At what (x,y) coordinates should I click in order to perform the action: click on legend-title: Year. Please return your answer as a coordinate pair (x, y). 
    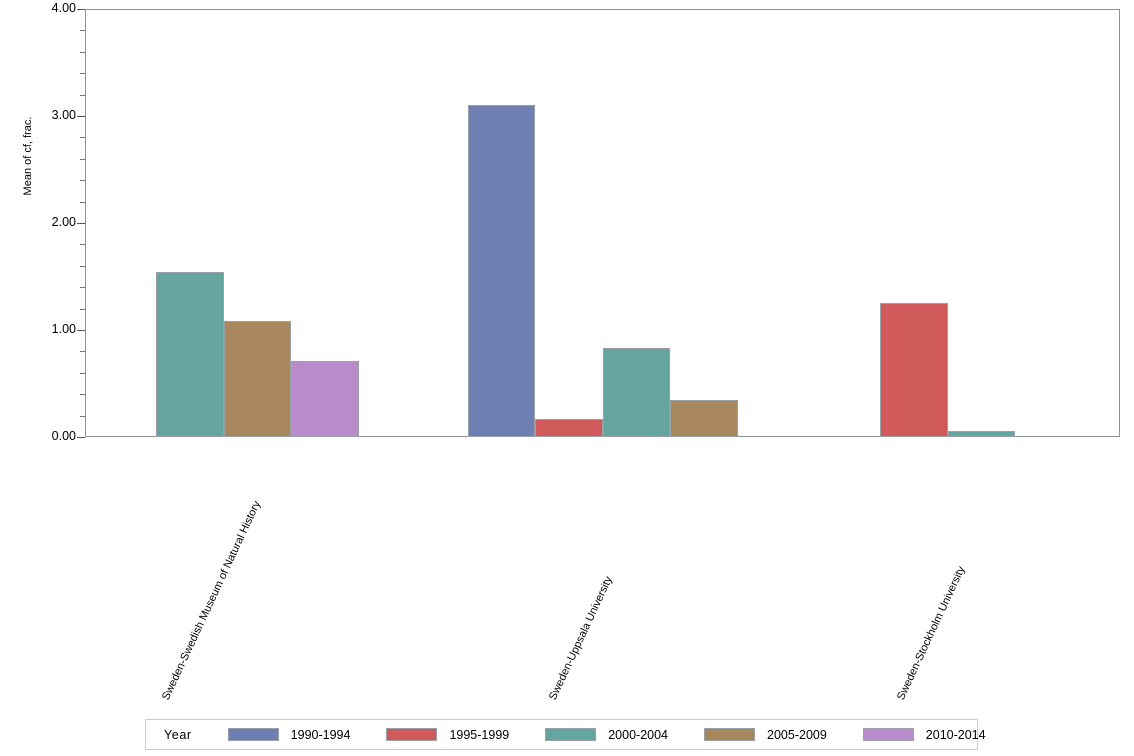
    Looking at the image, I should click on (178, 734).